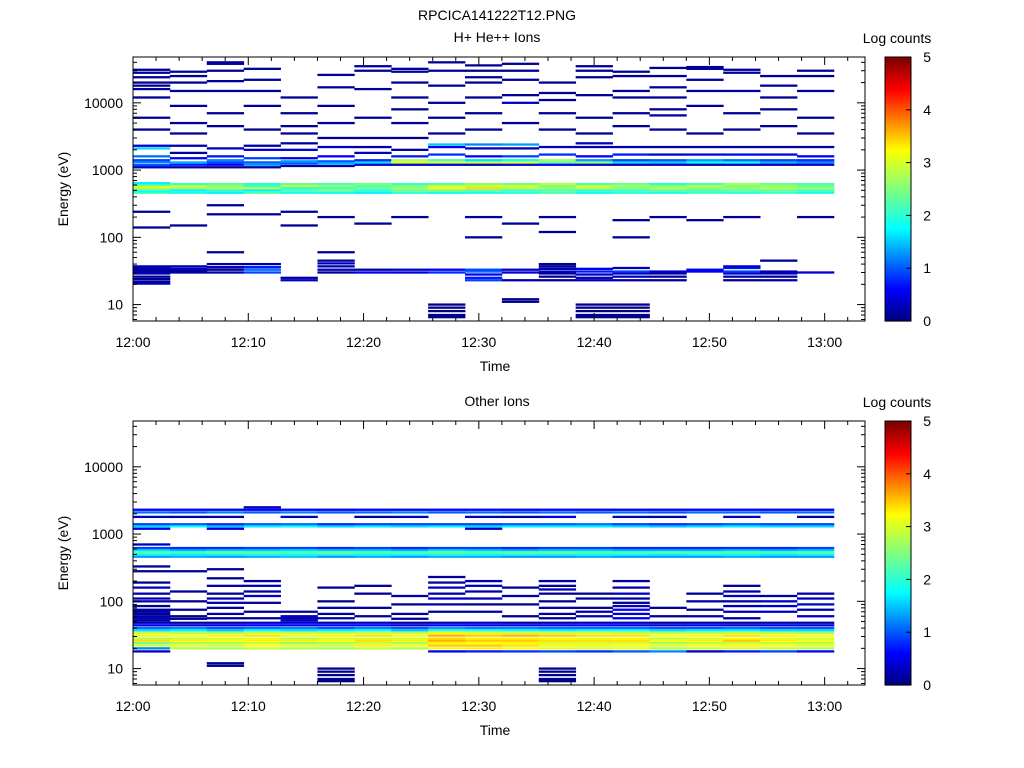 The height and width of the screenshot is (768, 1024). What do you see at coordinates (107, 170) in the screenshot?
I see `y-tick-label: 1000` at bounding box center [107, 170].